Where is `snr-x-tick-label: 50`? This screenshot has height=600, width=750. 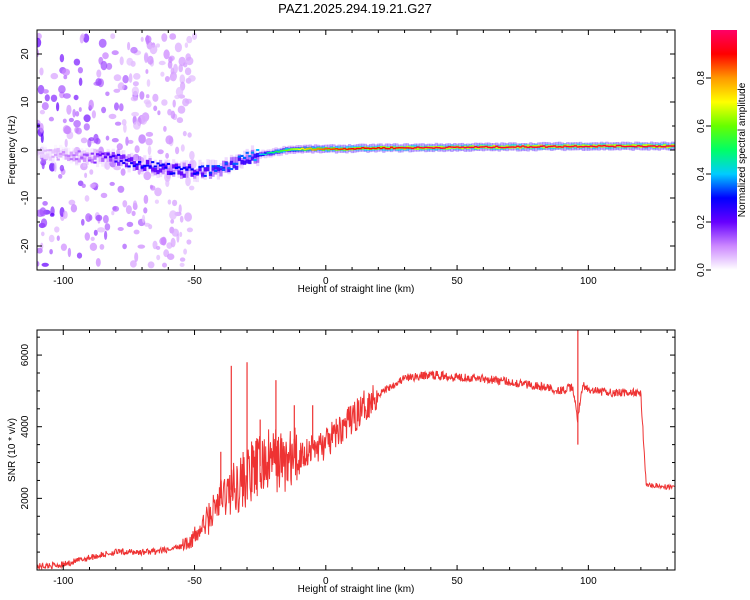 snr-x-tick-label: 50 is located at coordinates (458, 581).